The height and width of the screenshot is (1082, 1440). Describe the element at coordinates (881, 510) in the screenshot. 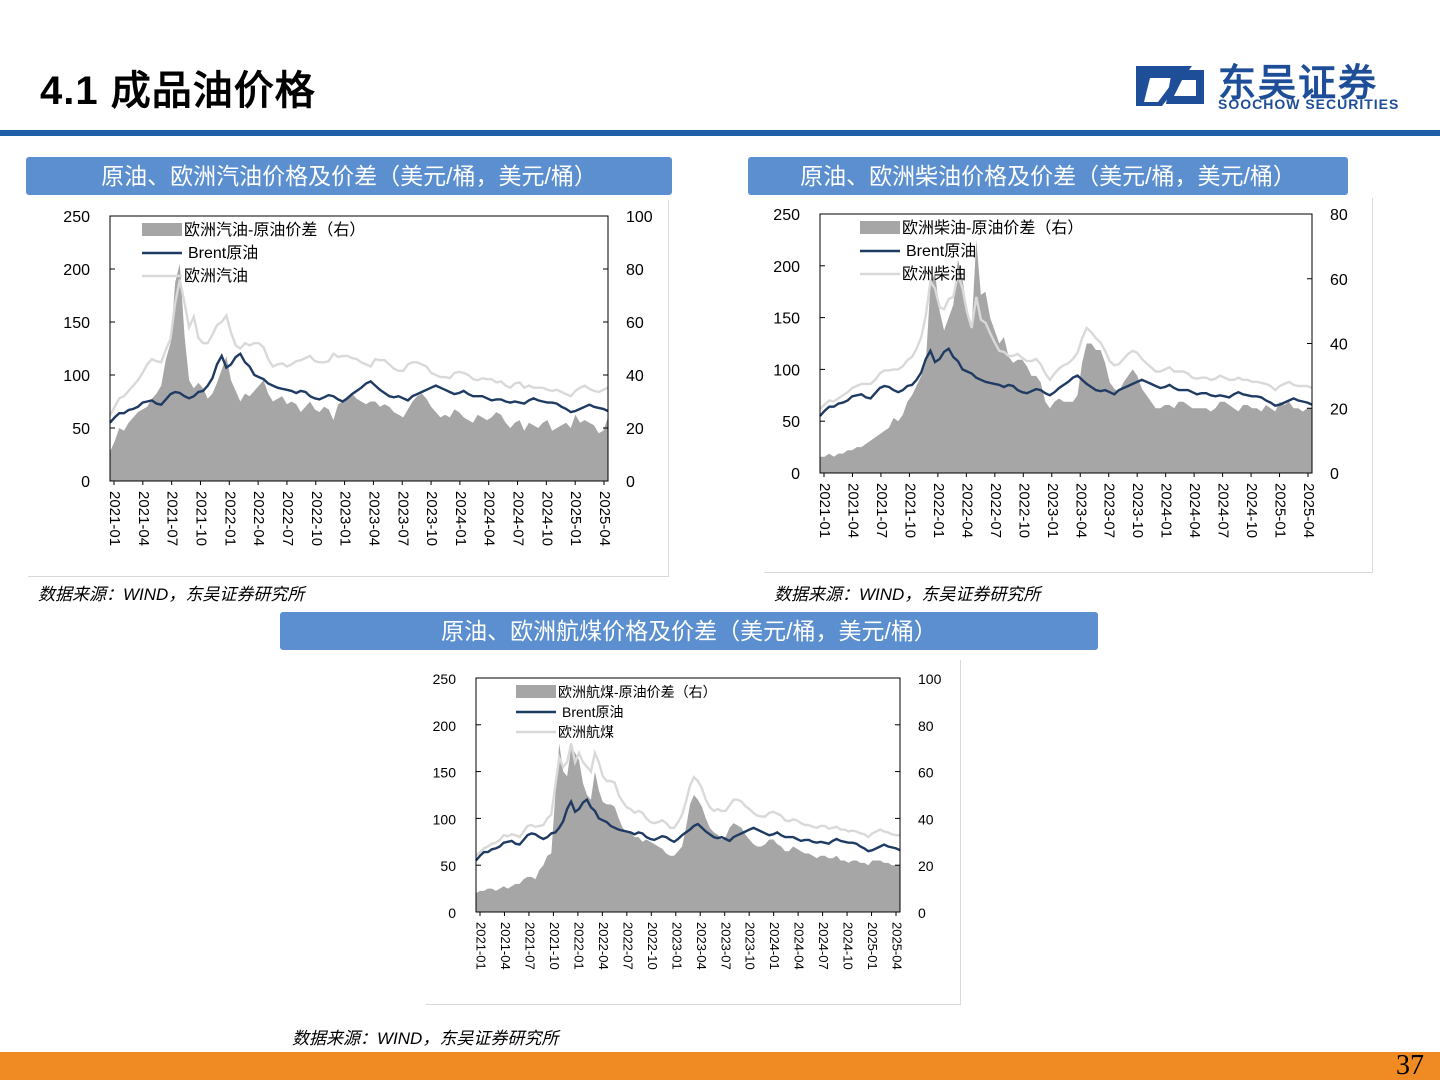

I see `chart2-x-tick-label: 2021-07` at that location.